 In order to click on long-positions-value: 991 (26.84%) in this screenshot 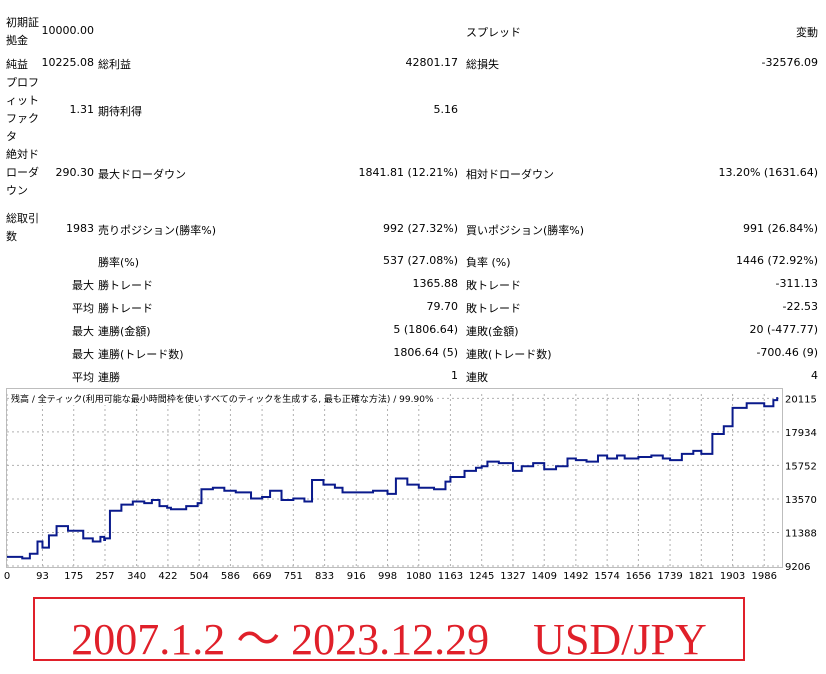, I will do `click(780, 228)`.